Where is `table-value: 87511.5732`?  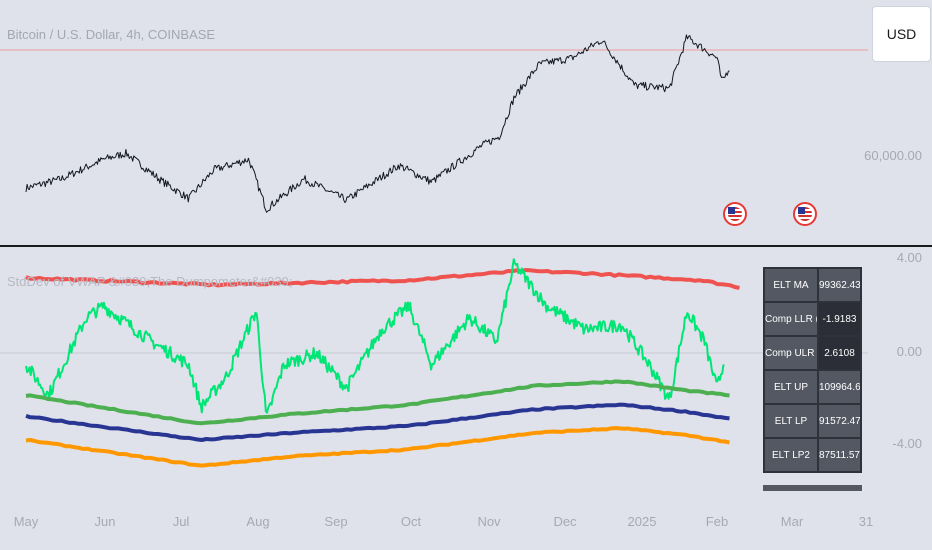 table-value: 87511.5732 is located at coordinates (839, 455).